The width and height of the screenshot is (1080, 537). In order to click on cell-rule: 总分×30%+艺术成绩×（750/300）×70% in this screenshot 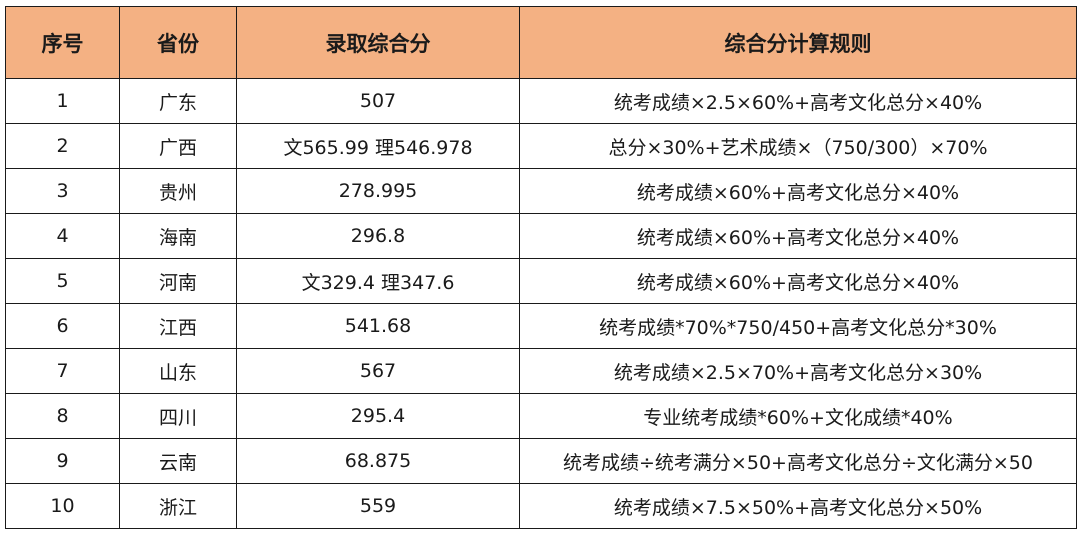, I will do `click(798, 146)`.